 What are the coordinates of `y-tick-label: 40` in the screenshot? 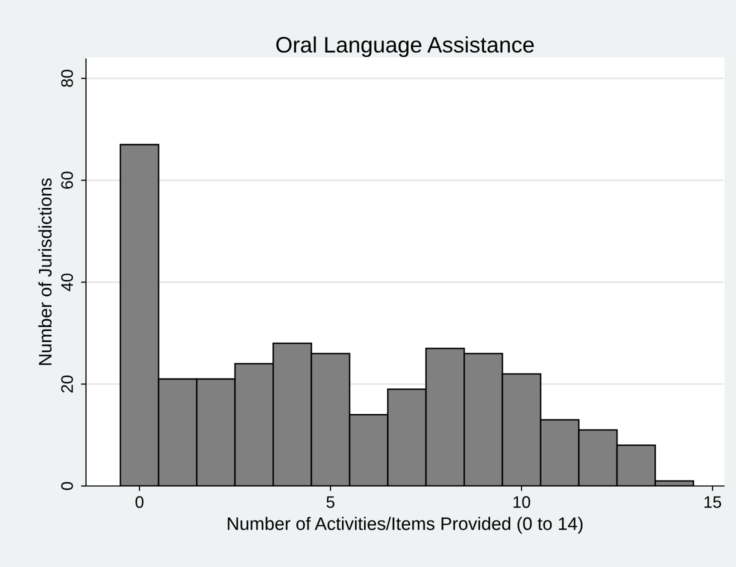 It's located at (67, 283).